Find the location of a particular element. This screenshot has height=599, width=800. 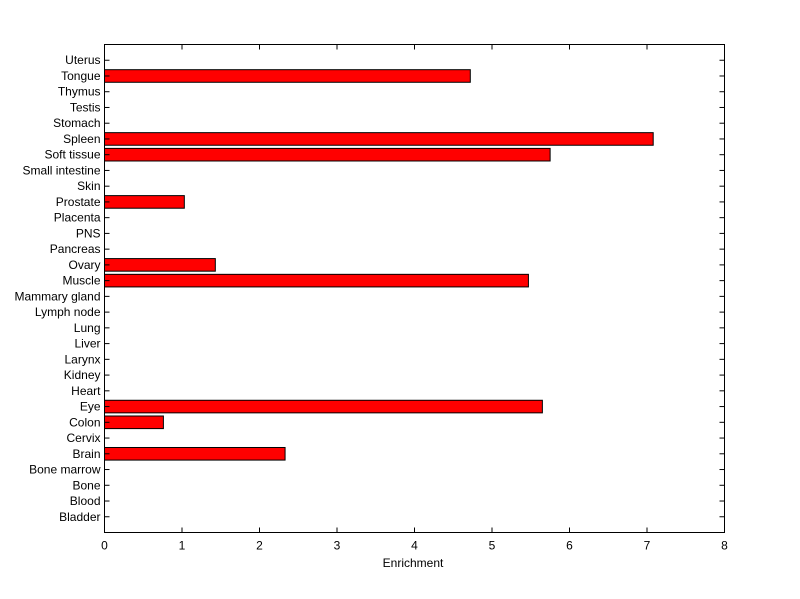

y-tick-label: Uterus is located at coordinates (82, 60).